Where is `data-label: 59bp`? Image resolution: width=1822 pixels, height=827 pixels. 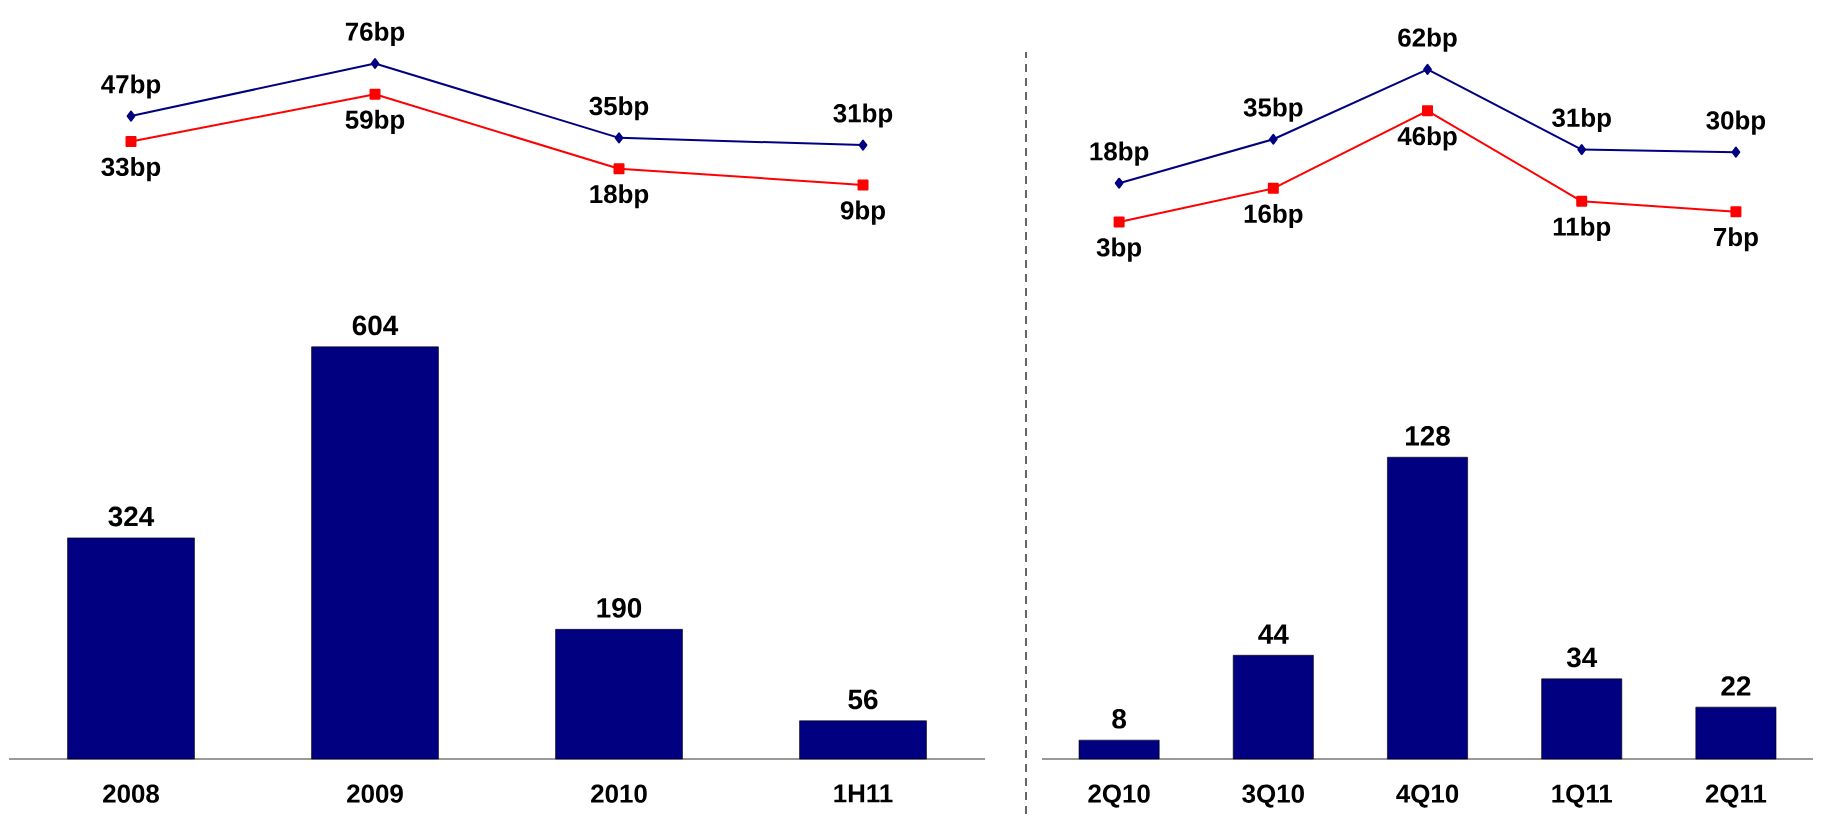
data-label: 59bp is located at coordinates (375, 121).